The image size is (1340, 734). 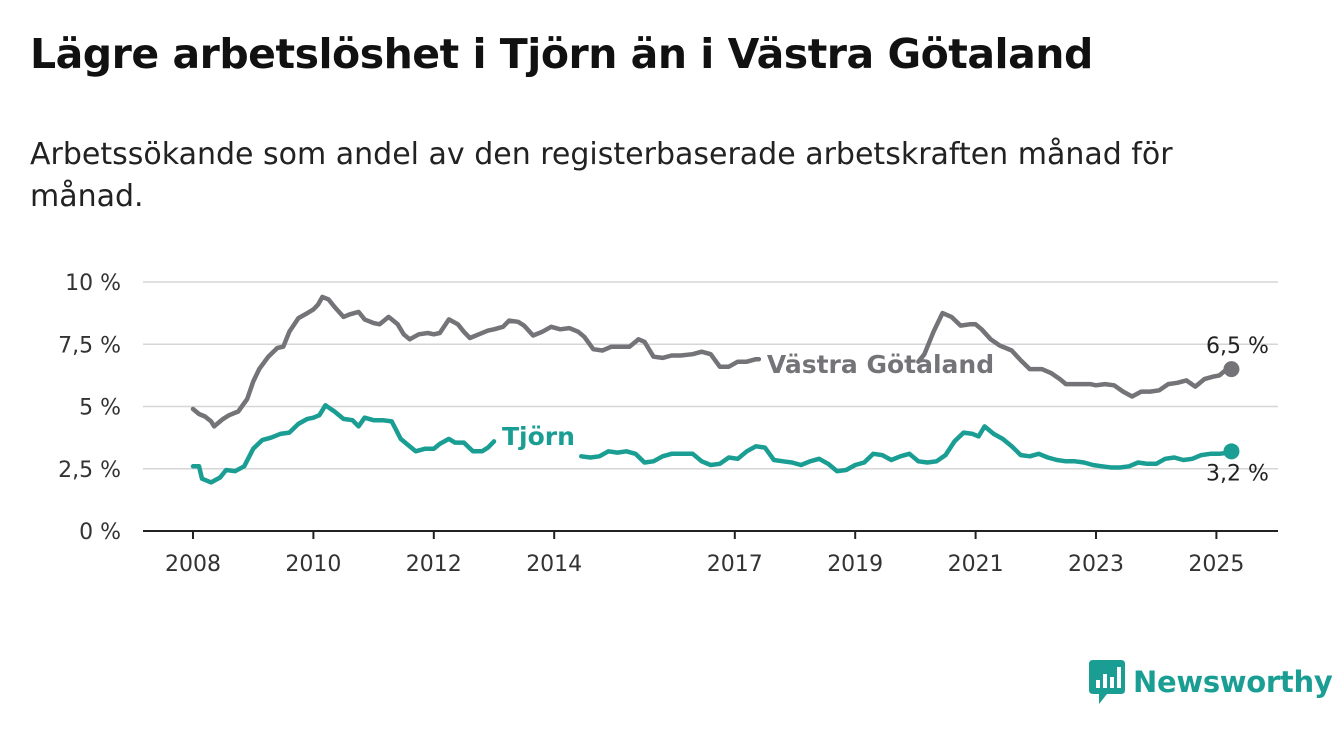 I want to click on y-tick-label: 10 %, so click(x=93, y=283).